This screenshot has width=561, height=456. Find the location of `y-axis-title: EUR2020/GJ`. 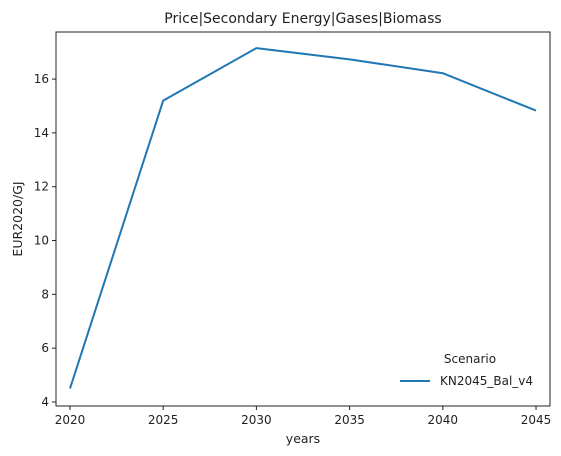

y-axis-title: EUR2020/GJ is located at coordinates (17, 218).